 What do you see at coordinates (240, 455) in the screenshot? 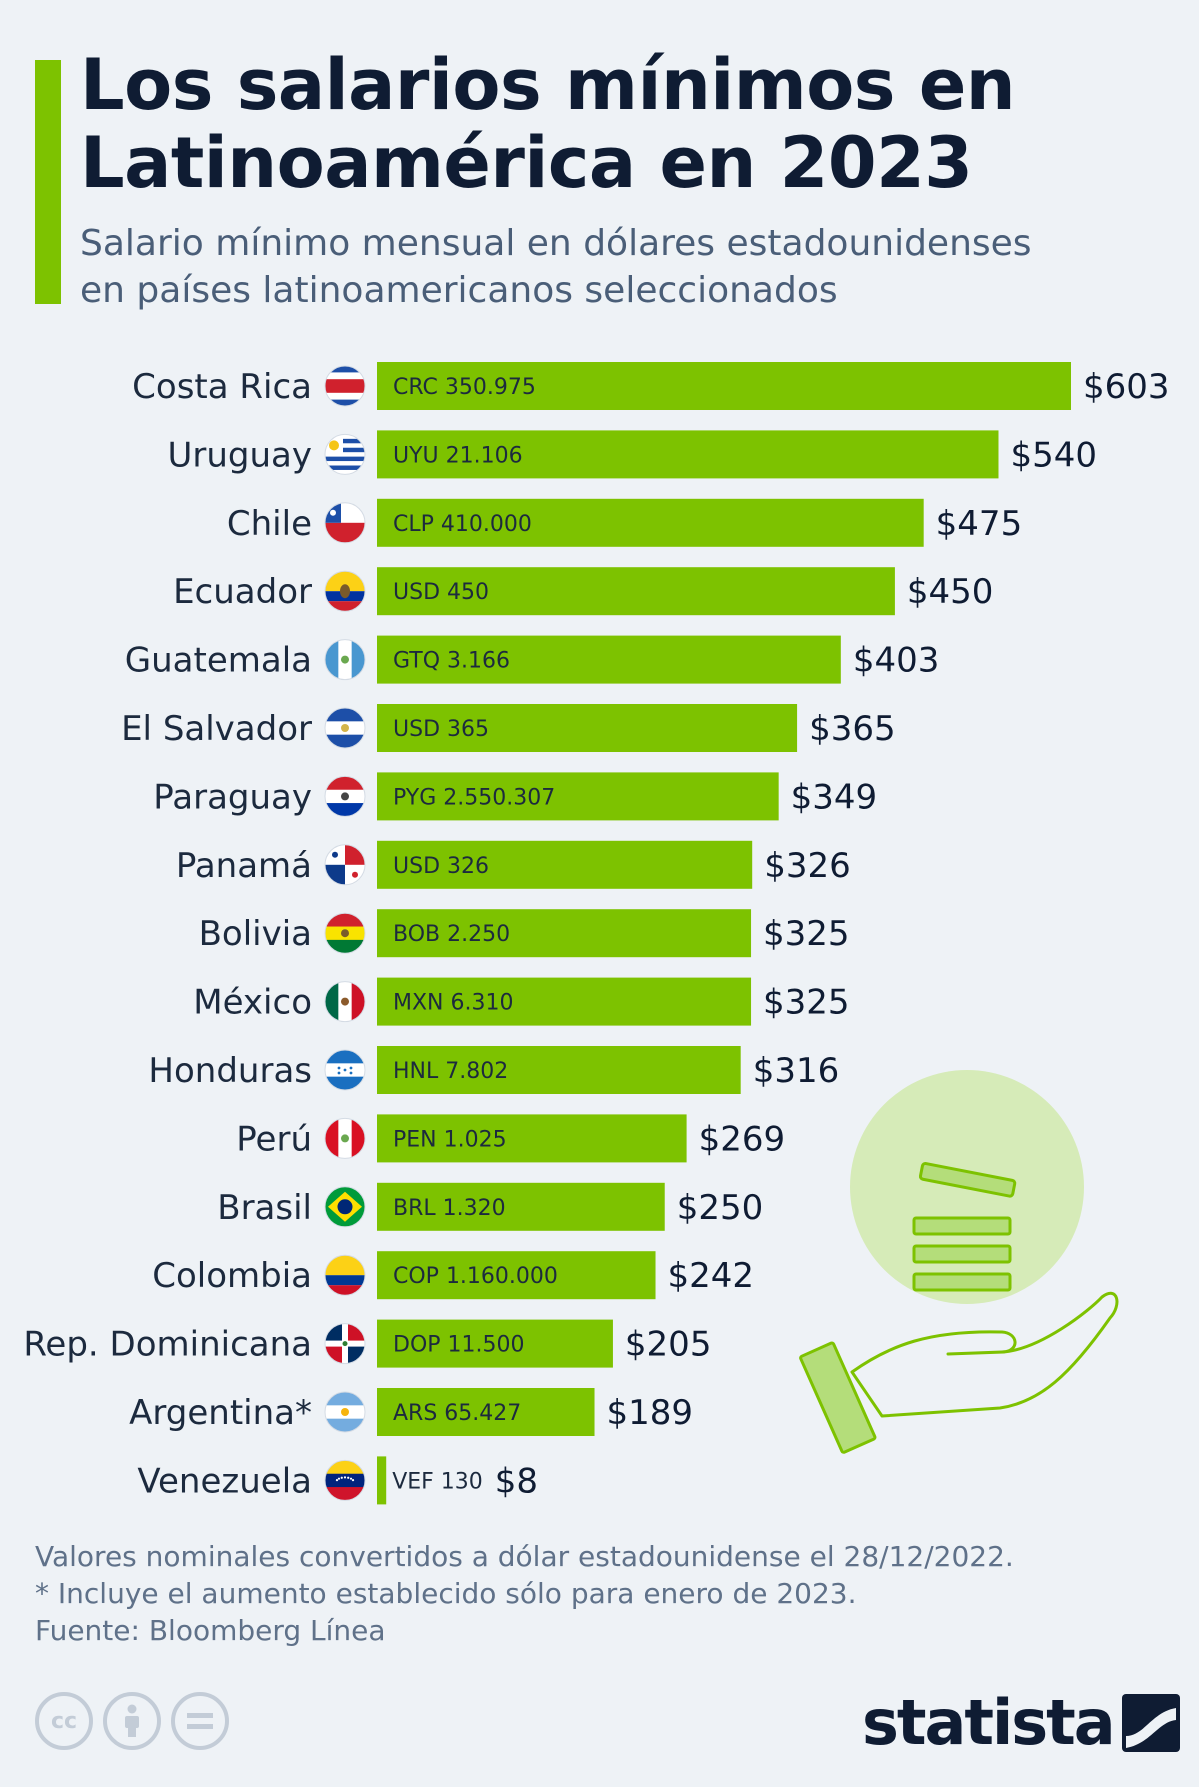
I see `category-label: Uruguay` at bounding box center [240, 455].